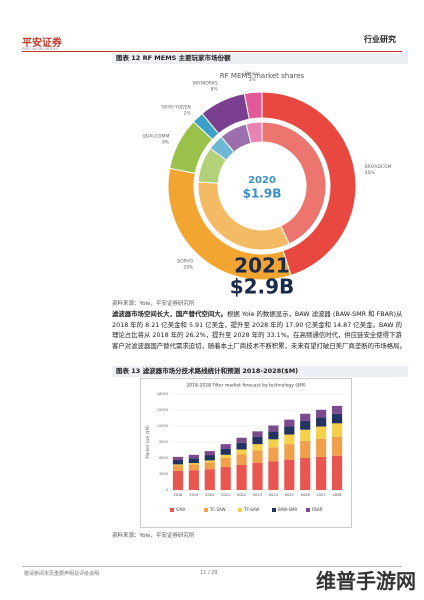 The width and height of the screenshot is (424, 600). What do you see at coordinates (155, 136) in the screenshot?
I see `segment-label: QUALCOMM` at bounding box center [155, 136].